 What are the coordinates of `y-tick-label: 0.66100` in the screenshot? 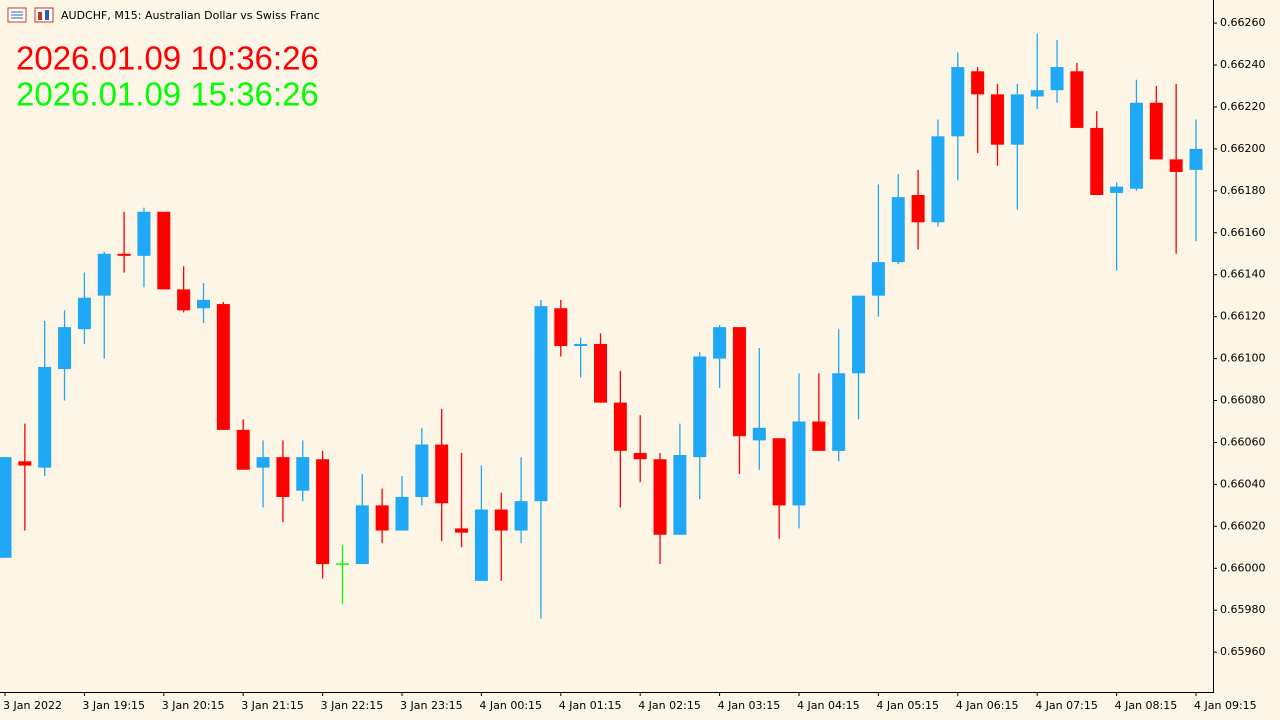 It's located at (1243, 358).